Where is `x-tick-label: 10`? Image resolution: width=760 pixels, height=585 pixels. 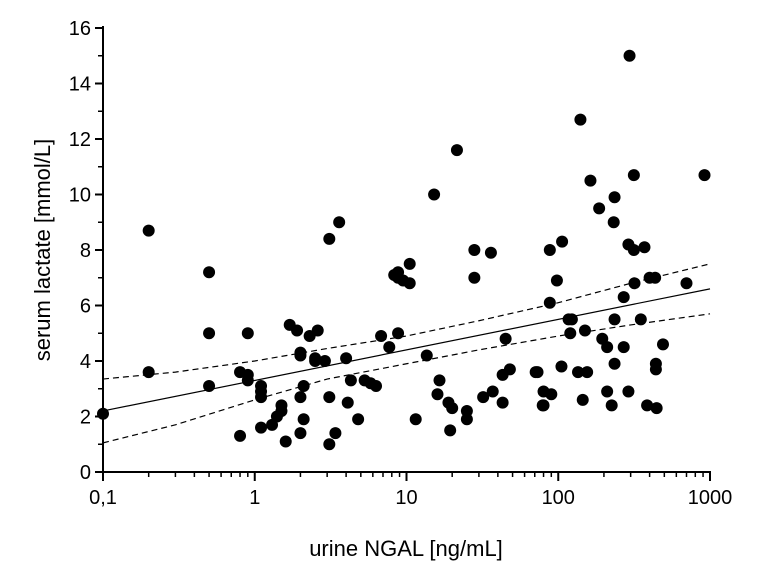 x-tick-label: 10 is located at coordinates (406, 498).